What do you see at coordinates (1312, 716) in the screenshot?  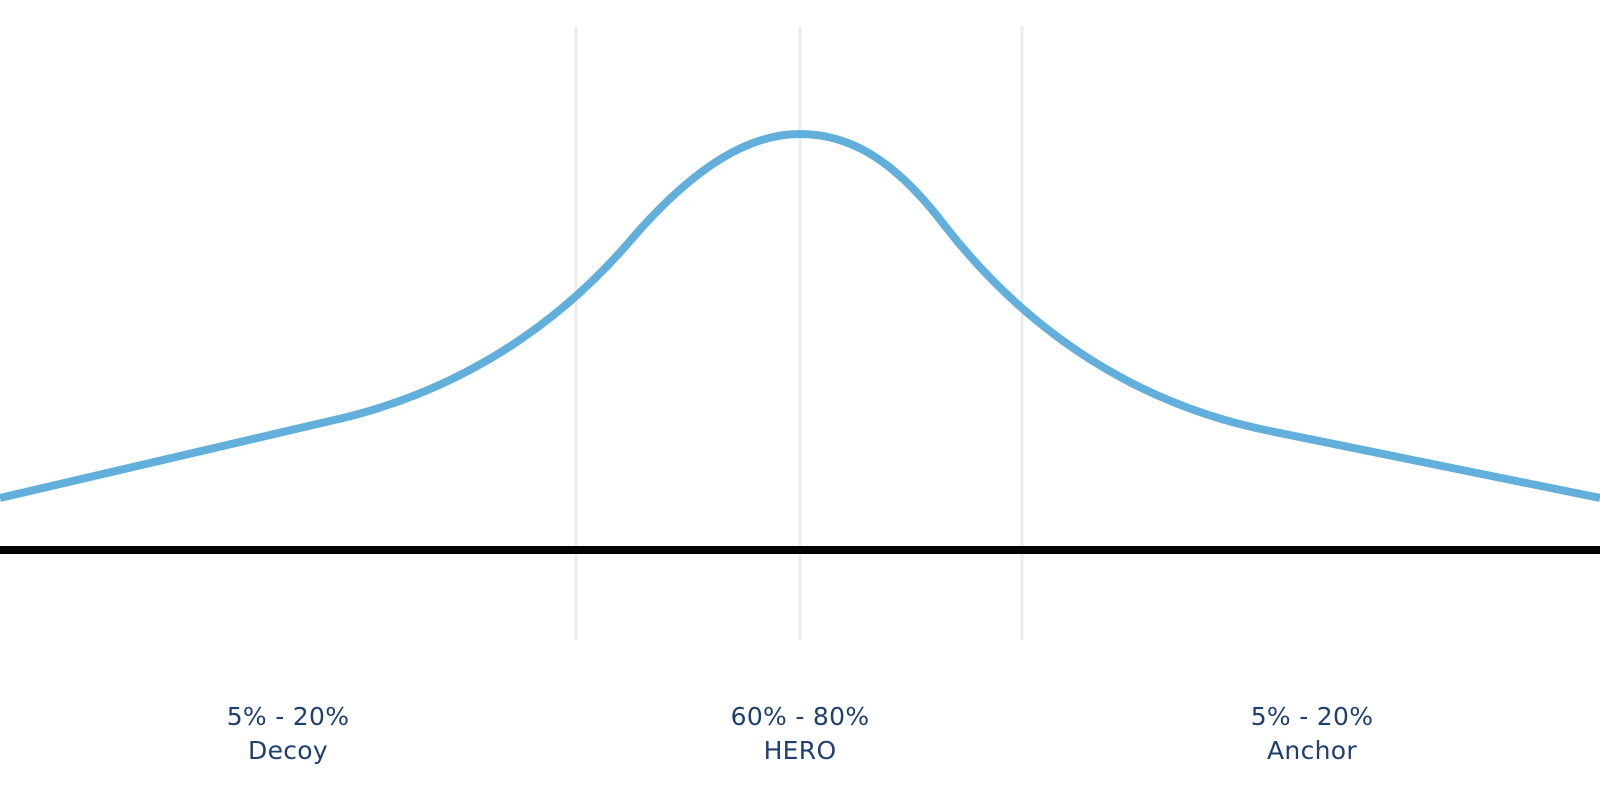 I see `anchor-range: 5% - 20%` at bounding box center [1312, 716].